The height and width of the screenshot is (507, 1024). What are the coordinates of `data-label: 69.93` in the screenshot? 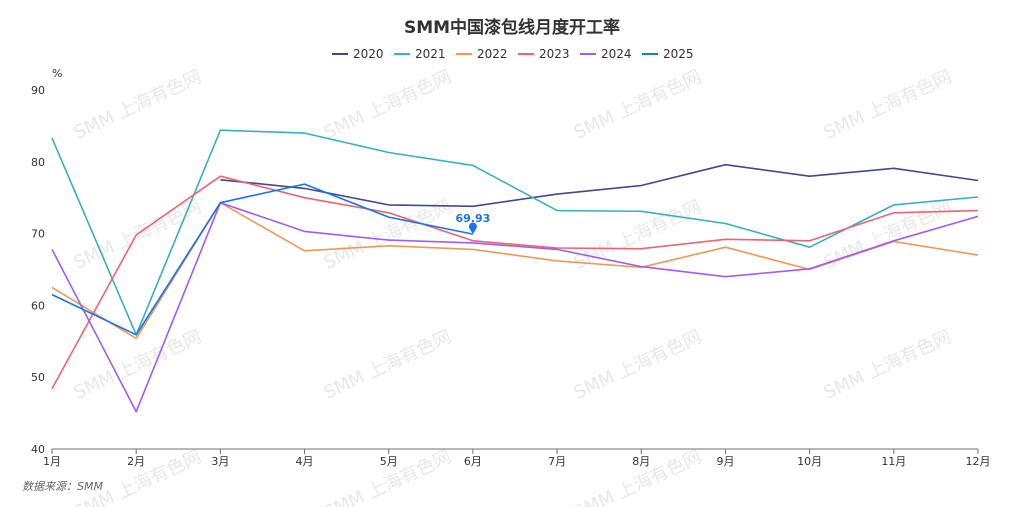 It's located at (473, 218).